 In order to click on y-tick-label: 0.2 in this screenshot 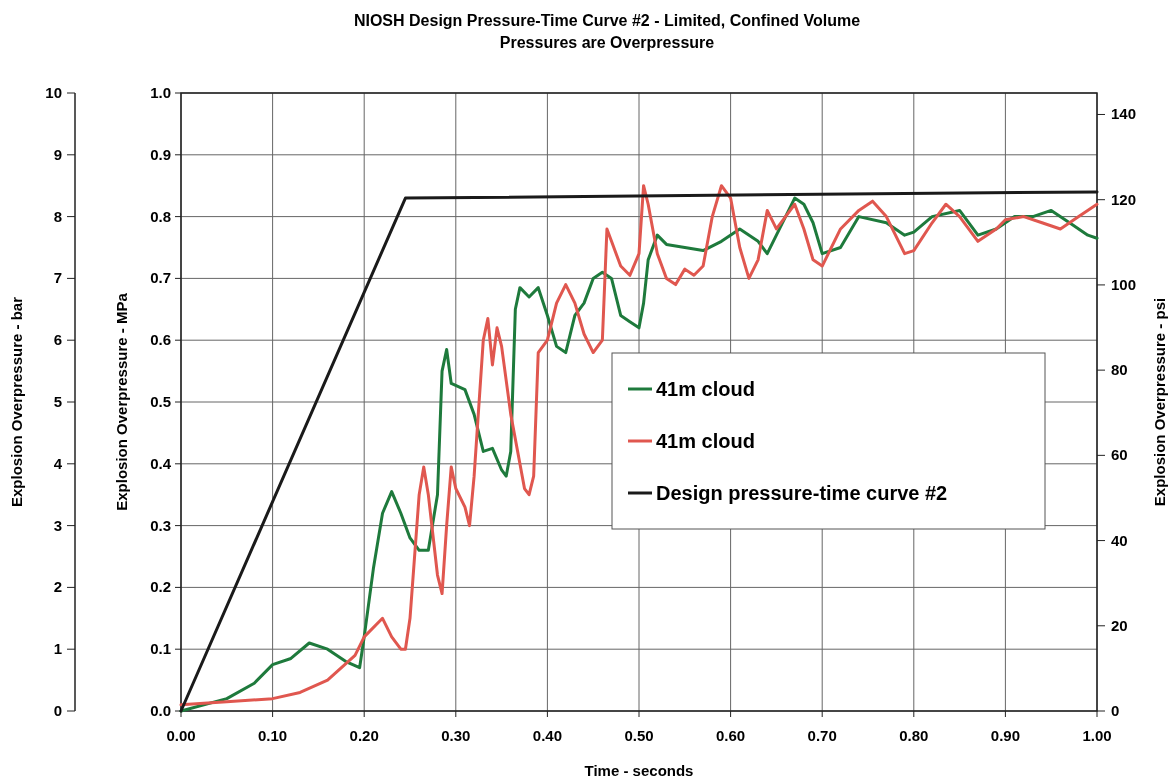, I will do `click(160, 587)`.